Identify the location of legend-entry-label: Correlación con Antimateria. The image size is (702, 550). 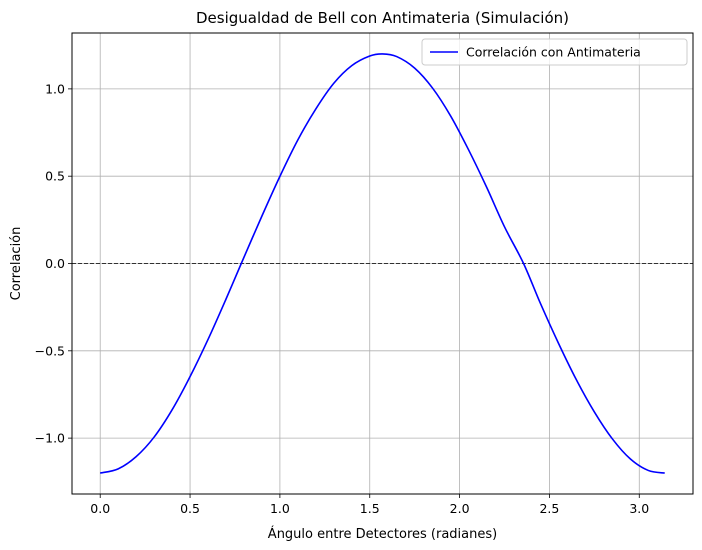
(553, 52).